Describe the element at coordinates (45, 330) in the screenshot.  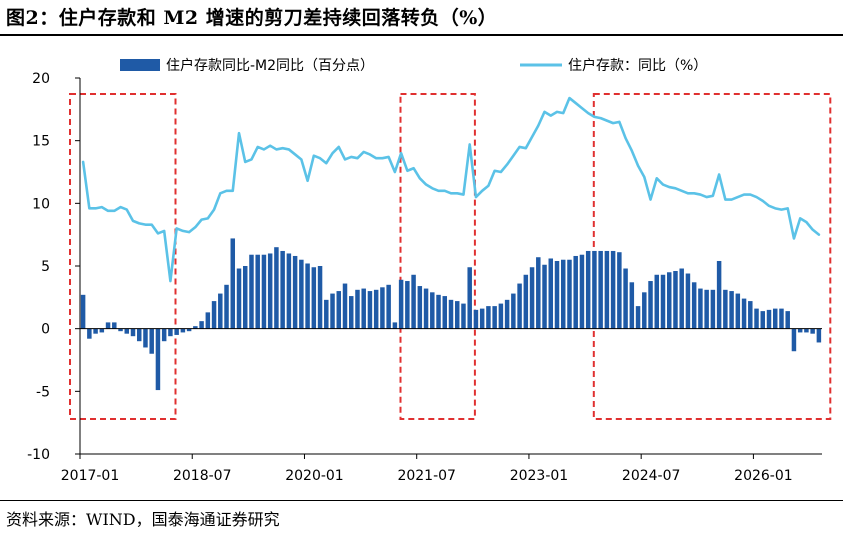
I see `y-tick-label-2: 0` at that location.